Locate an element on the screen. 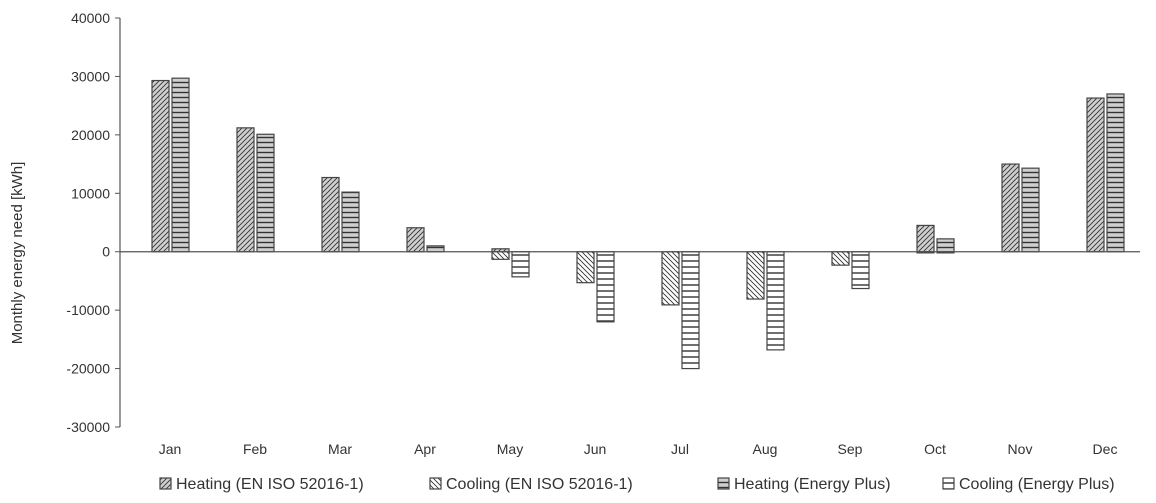 This screenshot has height=503, width=1156. x-tick-label: Nov is located at coordinates (1020, 449).